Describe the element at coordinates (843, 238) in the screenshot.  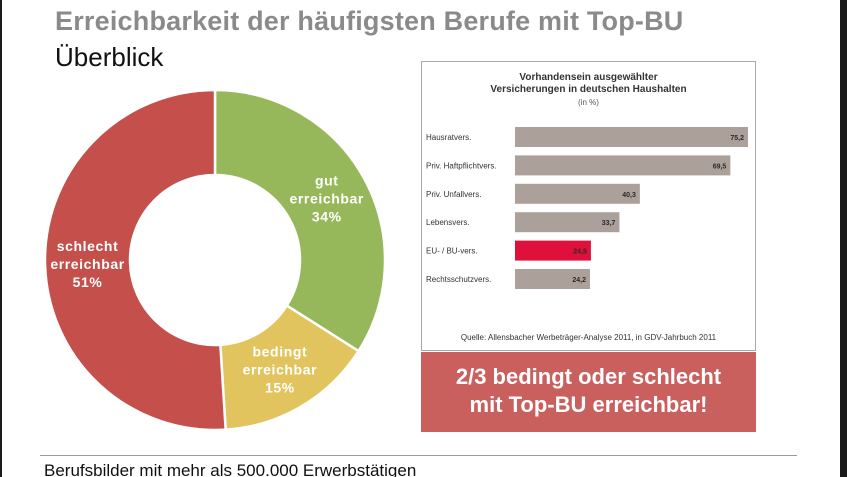
I see `slide-border-right` at that location.